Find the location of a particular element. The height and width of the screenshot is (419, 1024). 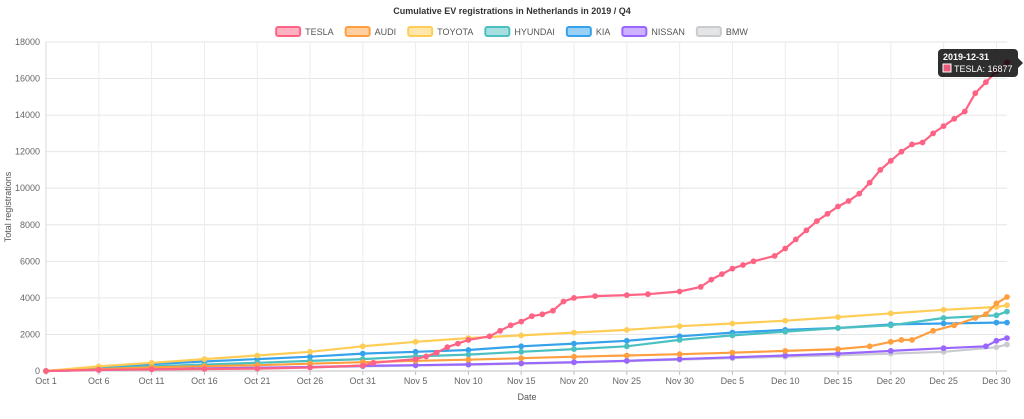

x-tick-label: Dec 30 is located at coordinates (996, 381).